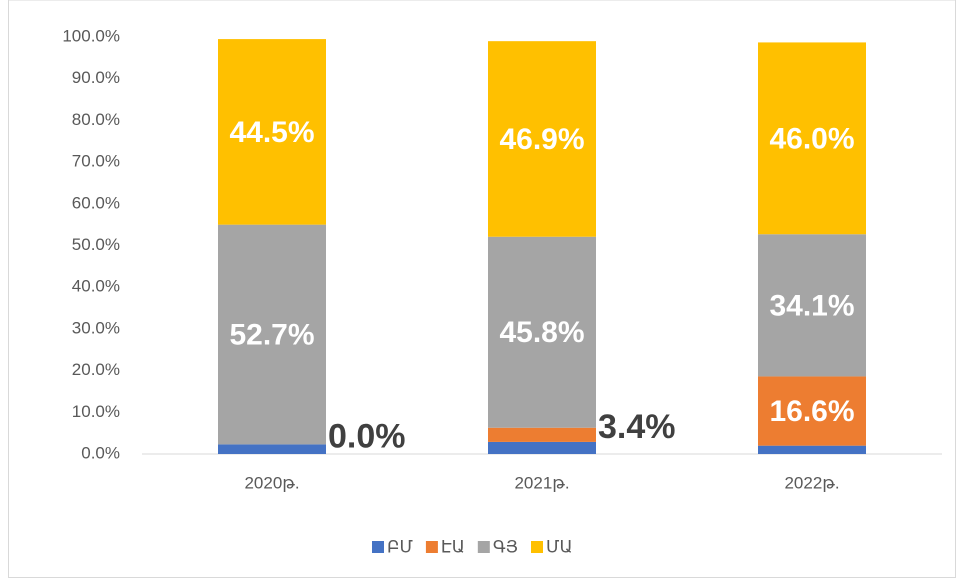 The image size is (956, 578). I want to click on data-label: 16.6%, so click(811, 411).